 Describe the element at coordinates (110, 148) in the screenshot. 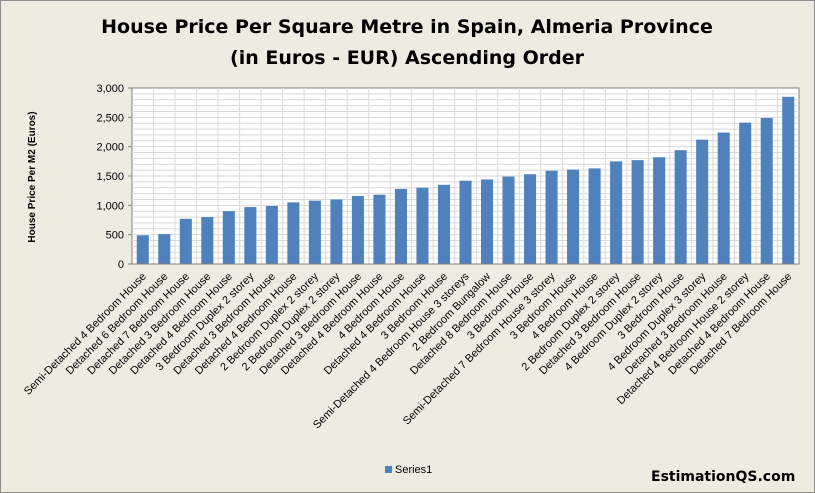

I see `y-tick-label: 2,000` at that location.